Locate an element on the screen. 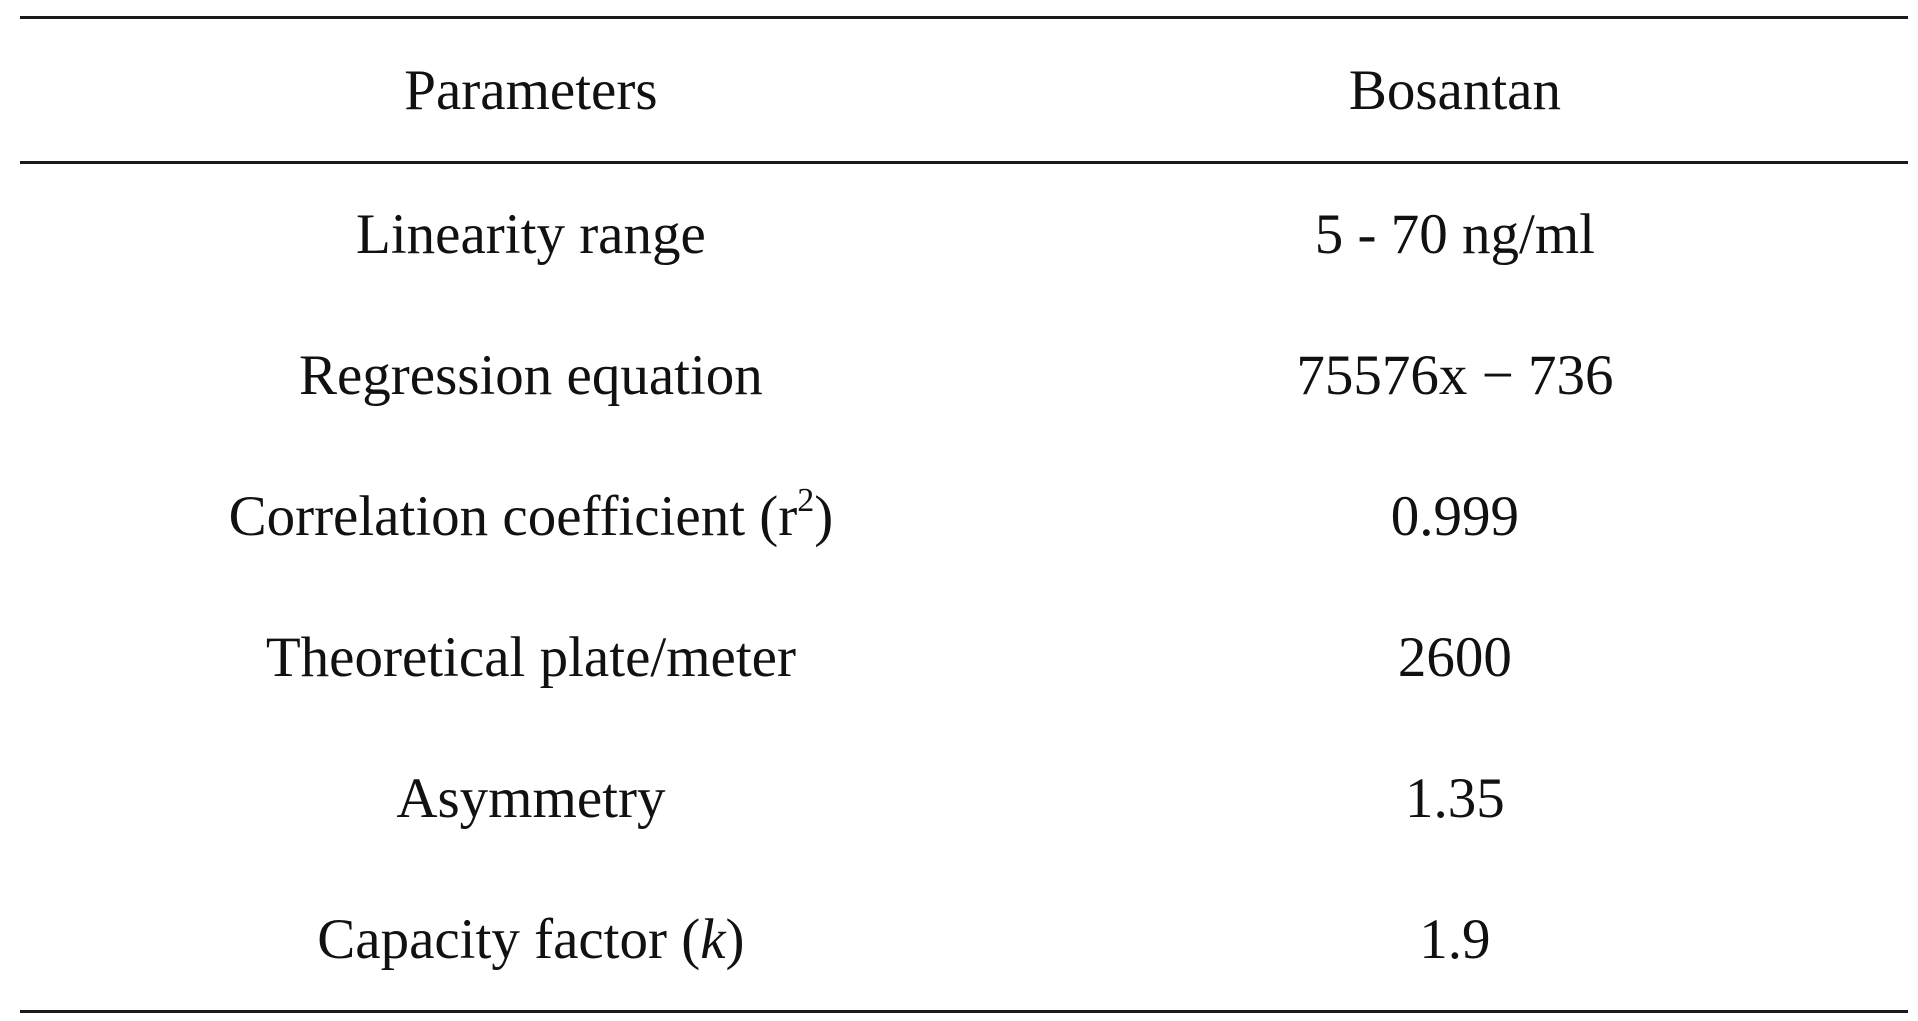  header-rule is located at coordinates (964, 162).